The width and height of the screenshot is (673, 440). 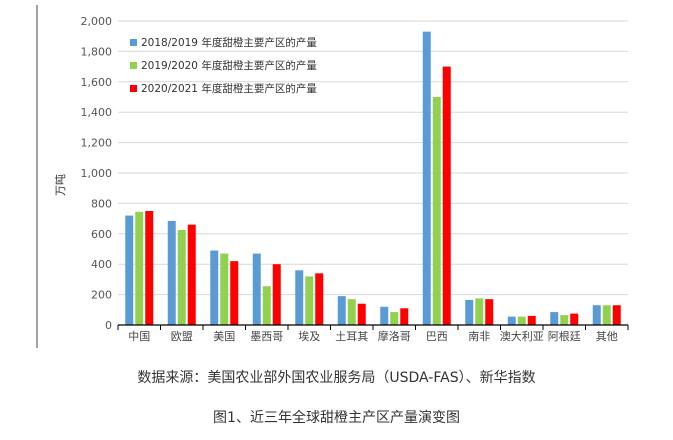 I want to click on legend-label: 2018/2019 年度甜橙主要产区的产量, so click(x=229, y=42).